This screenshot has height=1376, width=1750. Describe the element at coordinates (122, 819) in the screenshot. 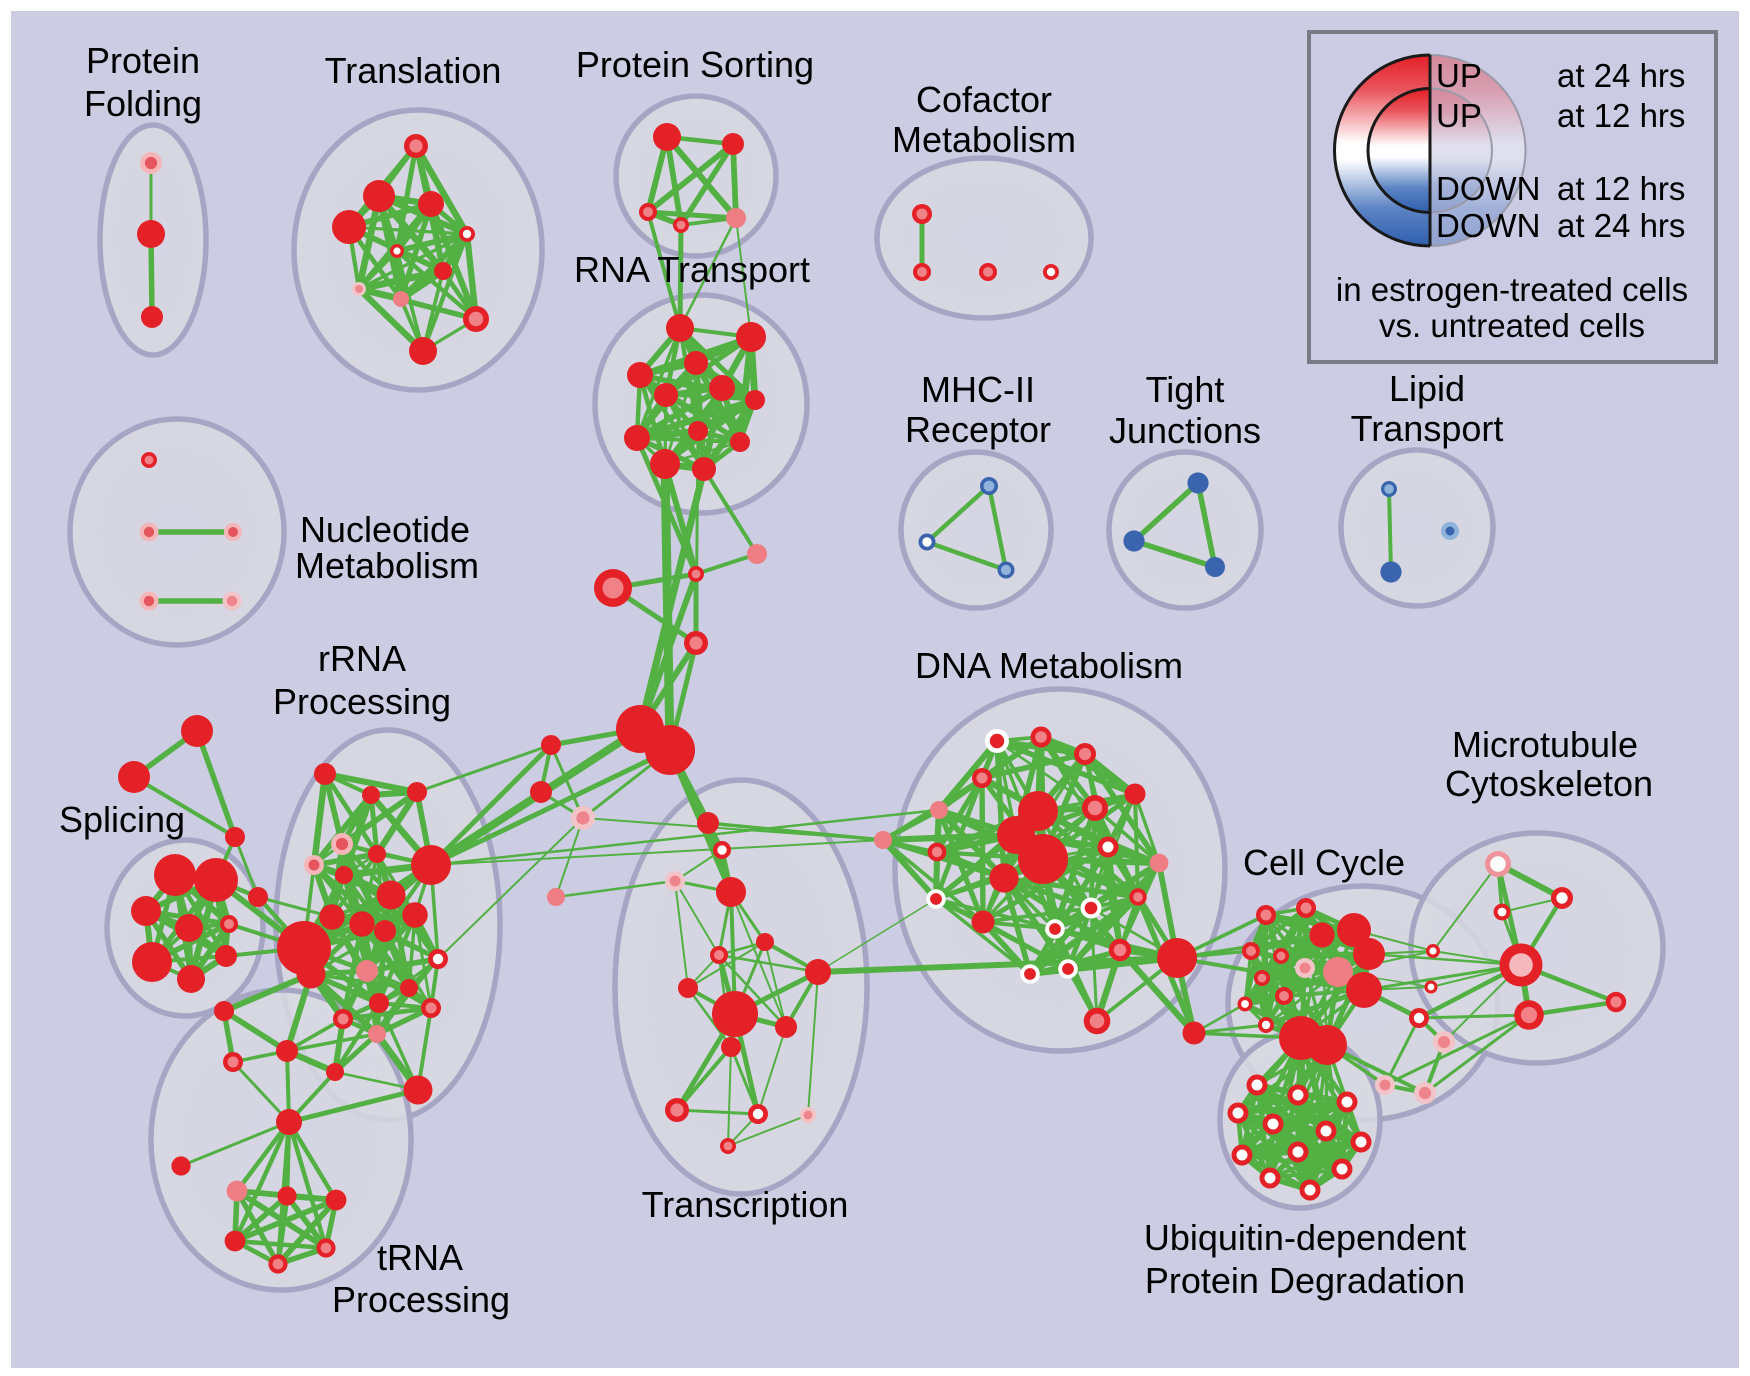

I see `svg-text: Splicing` at that location.